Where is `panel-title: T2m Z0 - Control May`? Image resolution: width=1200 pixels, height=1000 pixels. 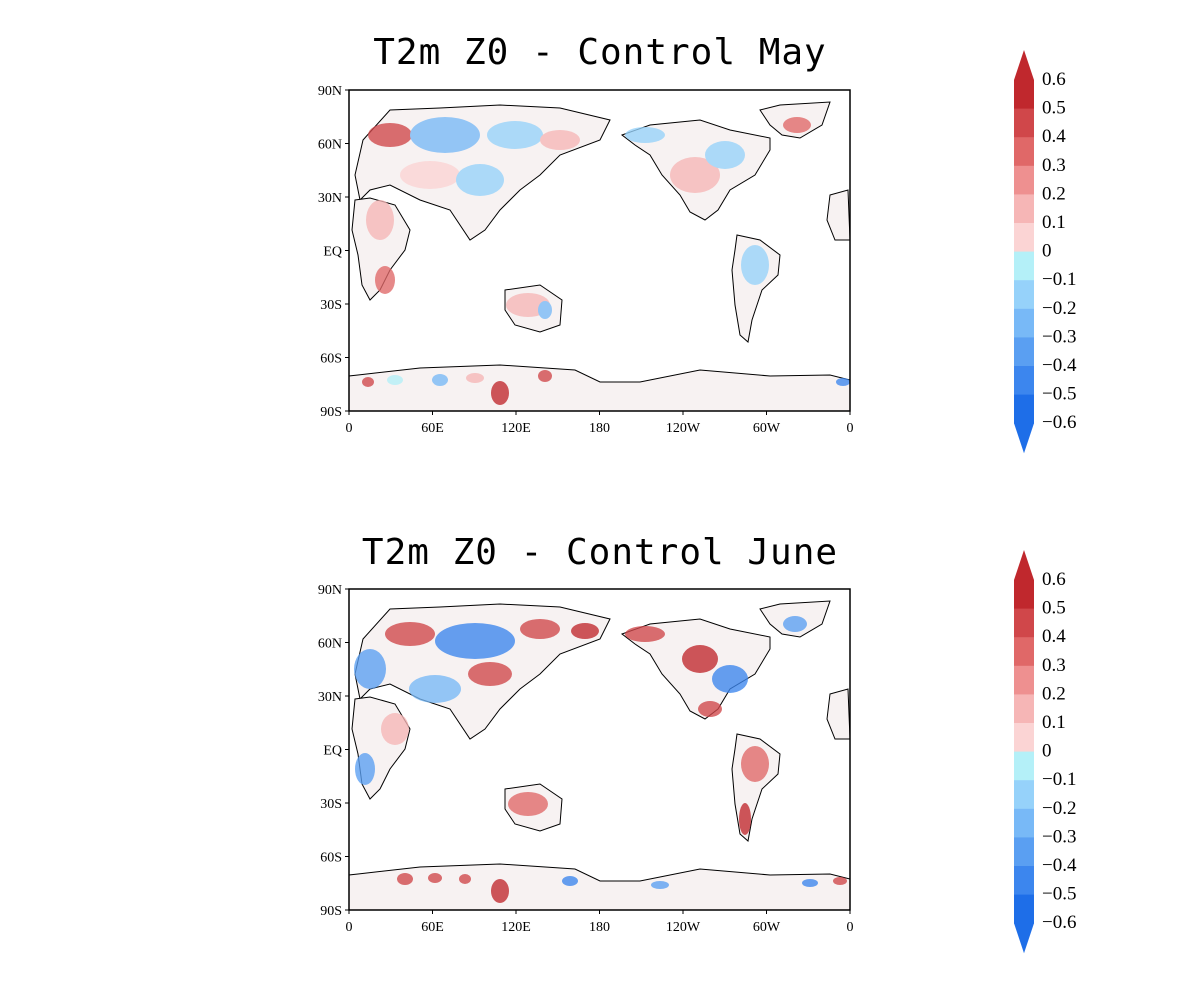
panel-title: T2m Z0 - Control May is located at coordinates (600, 52).